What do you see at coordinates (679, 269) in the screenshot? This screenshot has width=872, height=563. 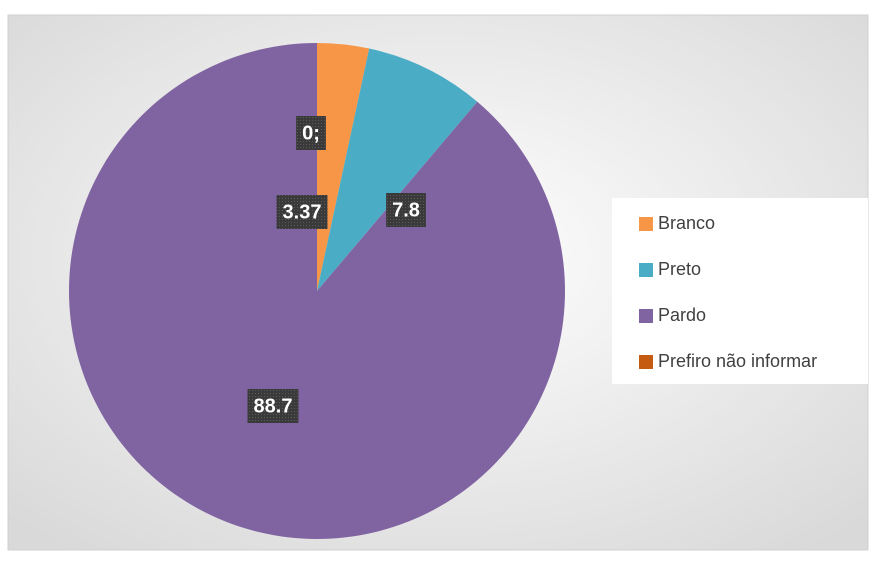 I see `legend-label: Preto` at bounding box center [679, 269].